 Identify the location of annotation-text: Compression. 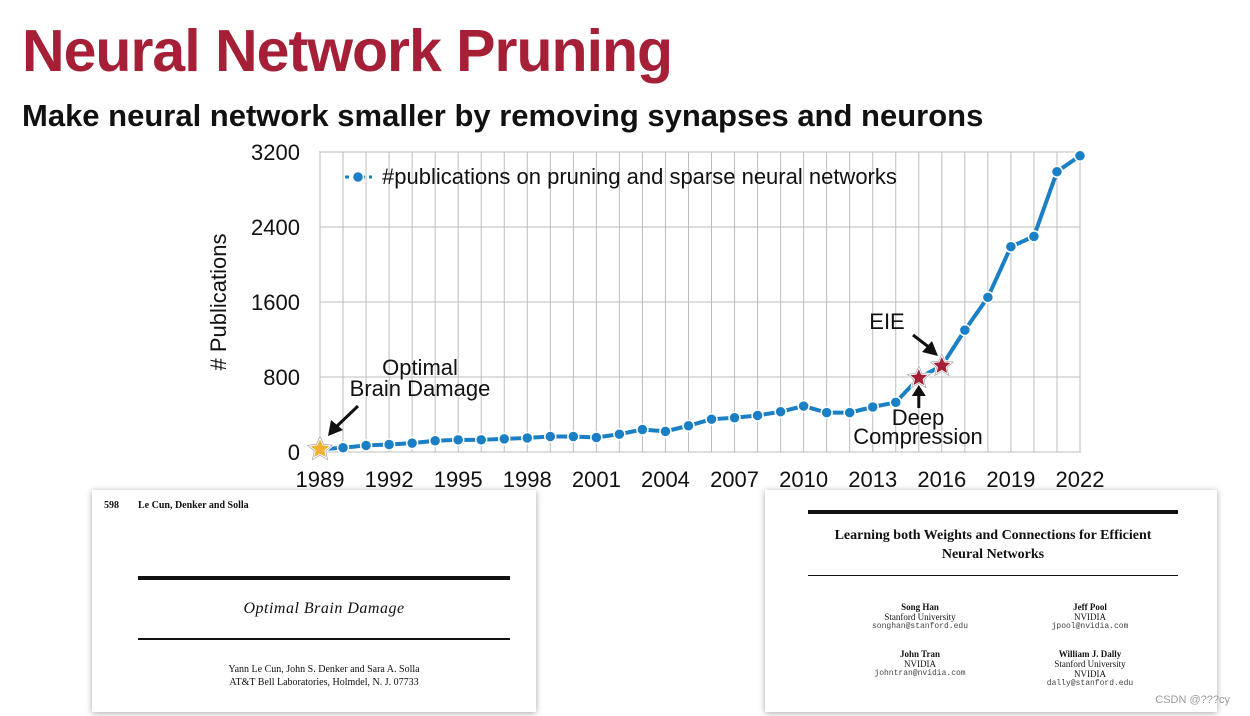
(918, 436).